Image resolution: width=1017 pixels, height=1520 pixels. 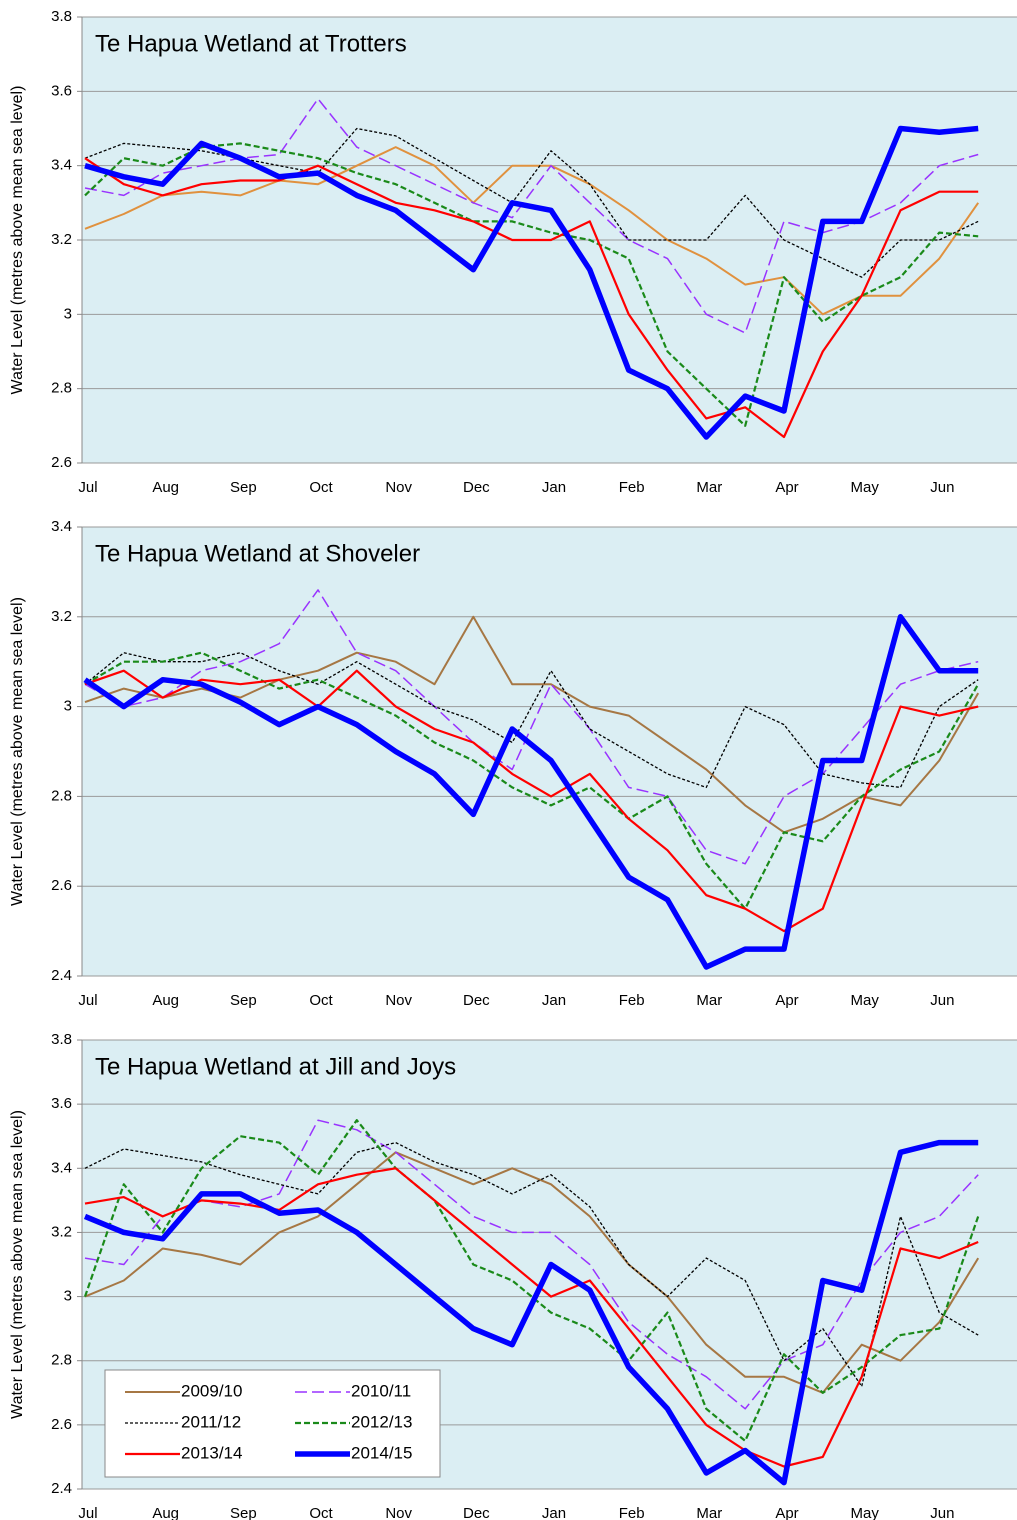 What do you see at coordinates (381, 1390) in the screenshot?
I see `legend-label: 2010/11` at bounding box center [381, 1390].